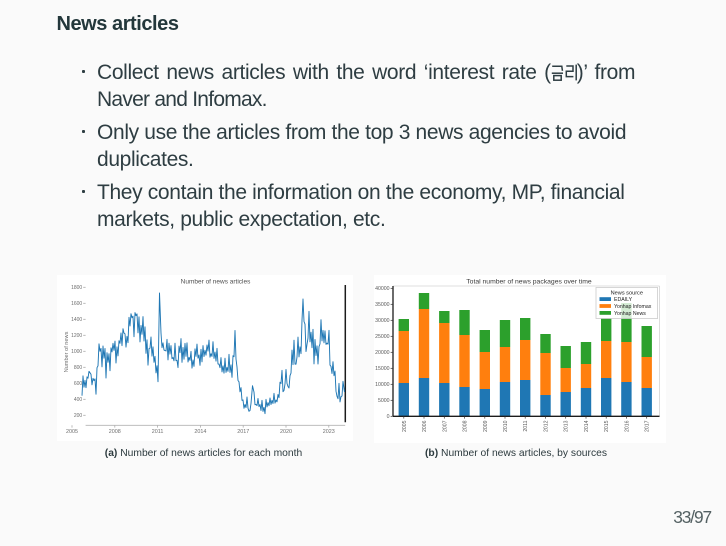 This screenshot has width=726, height=546. What do you see at coordinates (382, 289) in the screenshot?
I see `svg-text: 40000` at bounding box center [382, 289].